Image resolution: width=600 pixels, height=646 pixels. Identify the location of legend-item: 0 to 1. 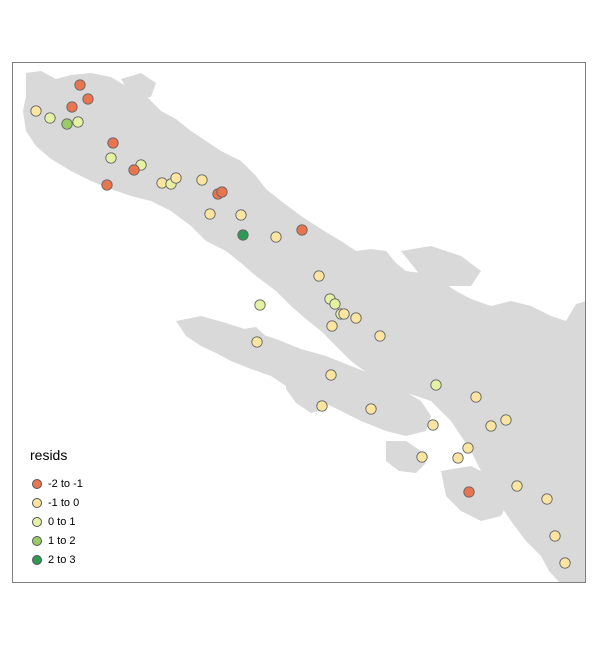
(53, 522).